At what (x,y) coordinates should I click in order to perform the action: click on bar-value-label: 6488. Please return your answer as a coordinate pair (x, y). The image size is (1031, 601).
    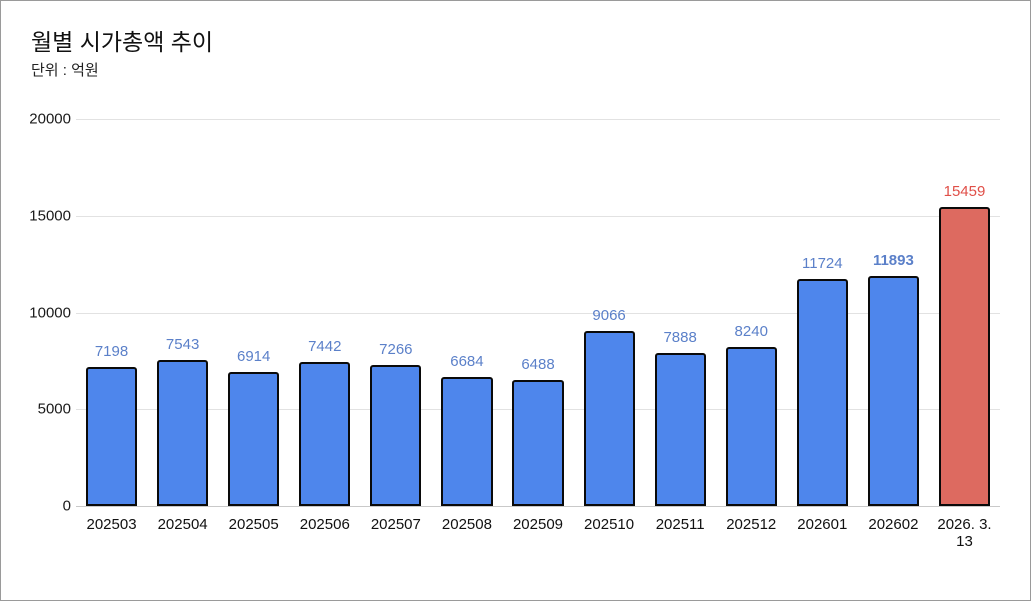
    Looking at the image, I should click on (538, 365).